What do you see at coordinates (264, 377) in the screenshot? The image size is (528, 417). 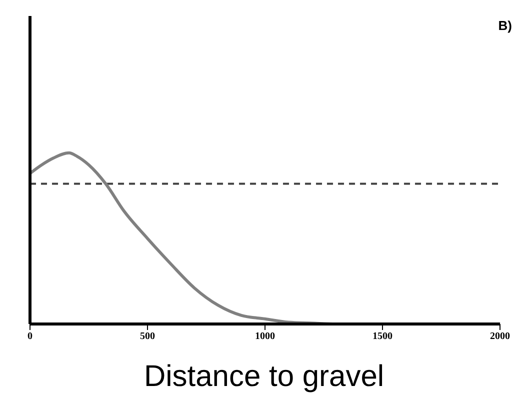 I see `x-axis-title: Distance to gravel` at bounding box center [264, 377].